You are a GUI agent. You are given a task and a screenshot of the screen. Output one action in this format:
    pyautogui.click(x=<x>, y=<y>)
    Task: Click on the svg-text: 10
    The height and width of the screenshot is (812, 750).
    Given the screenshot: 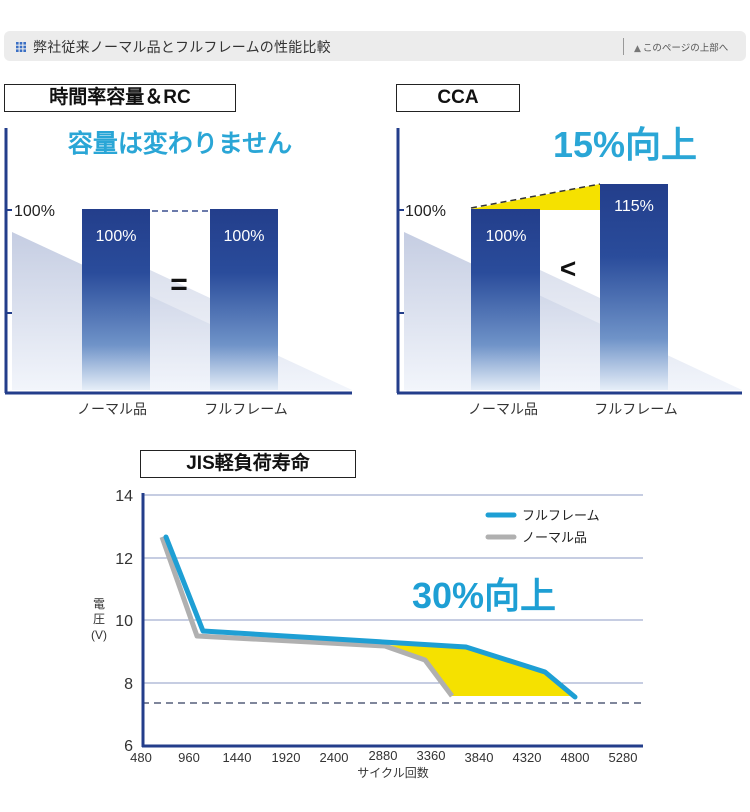 What is the action you would take?
    pyautogui.click(x=124, y=621)
    